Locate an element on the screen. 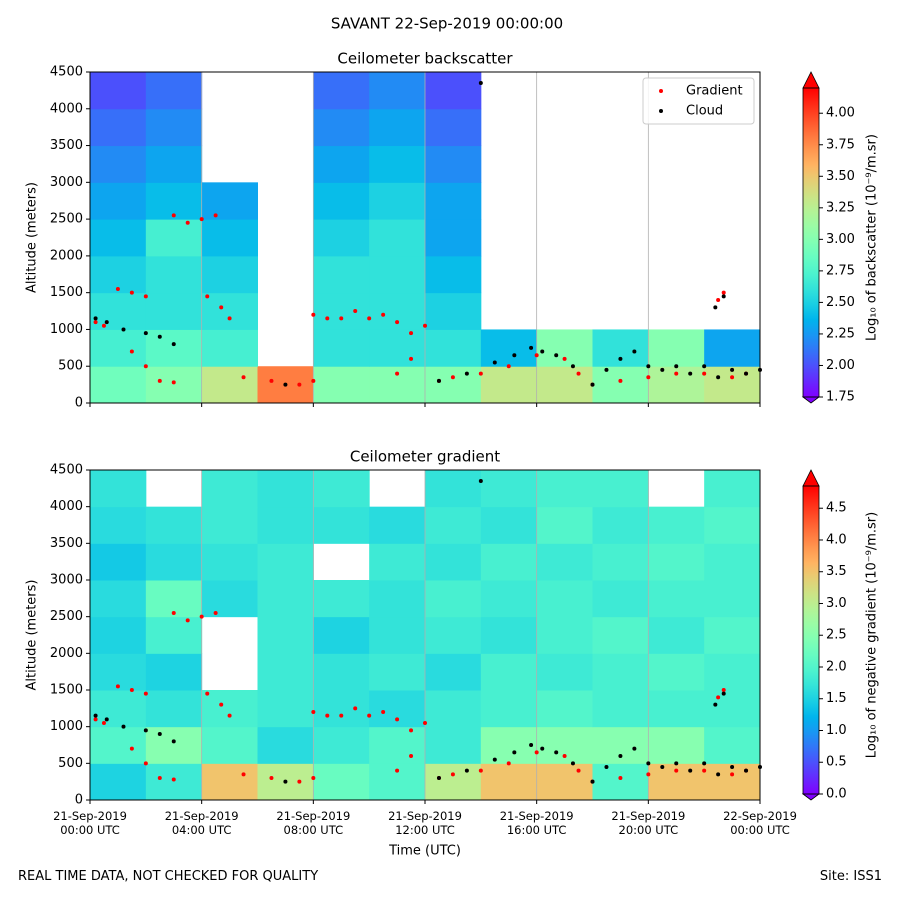 This screenshot has width=900, height=900. footer-note: REAL TIME DATA, NOT CHECKED FOR QUALITY is located at coordinates (168, 876).